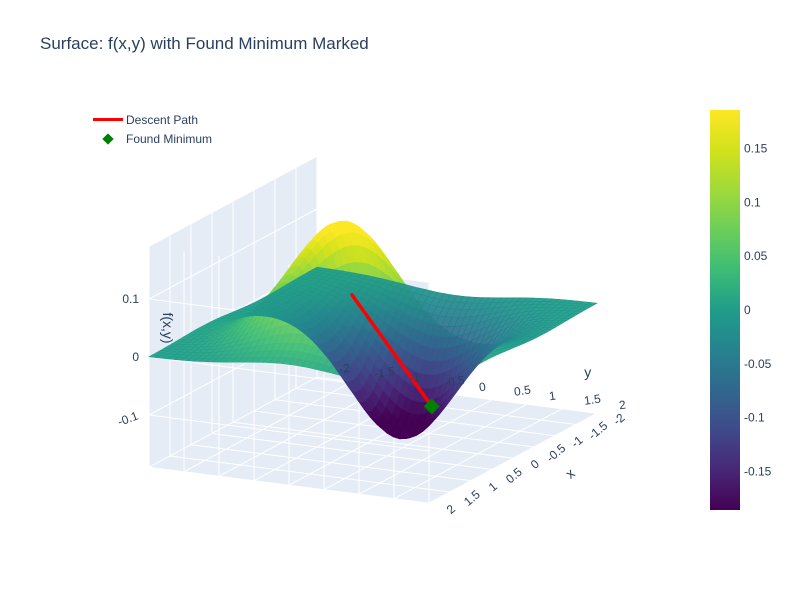 This screenshot has height=600, width=800. Describe the element at coordinates (587, 372) in the screenshot. I see `y-axis-title: y` at that location.